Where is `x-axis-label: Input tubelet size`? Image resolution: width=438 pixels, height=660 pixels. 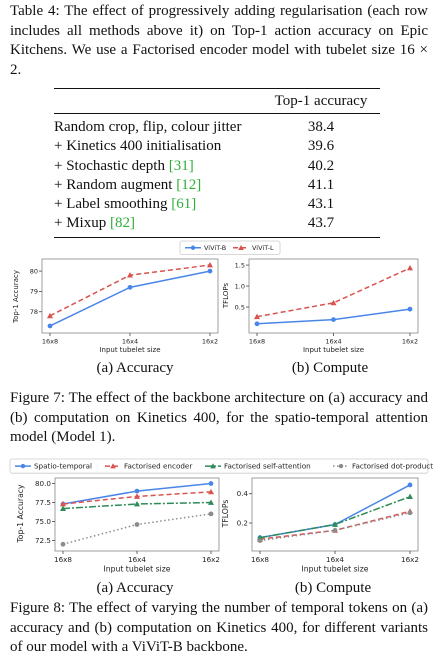 x-axis-label: Input tubelet size is located at coordinates (334, 568).